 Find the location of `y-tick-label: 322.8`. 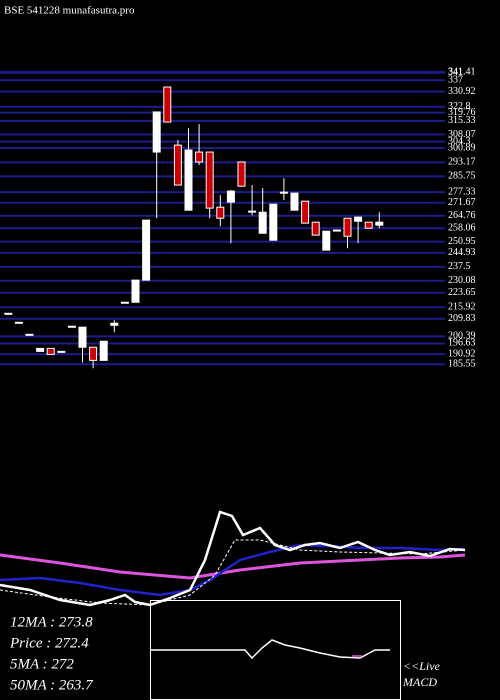

y-tick-label: 322.8 is located at coordinates (459, 106).